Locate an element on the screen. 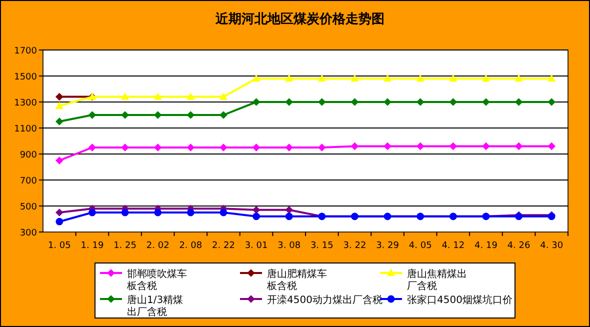 This screenshot has width=590, height=327. x-tick-label: 4. 30 is located at coordinates (552, 246).